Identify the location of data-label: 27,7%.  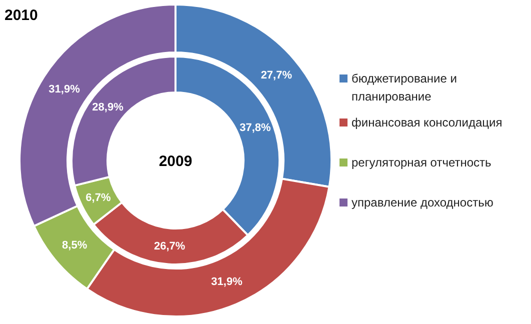
(276, 75).